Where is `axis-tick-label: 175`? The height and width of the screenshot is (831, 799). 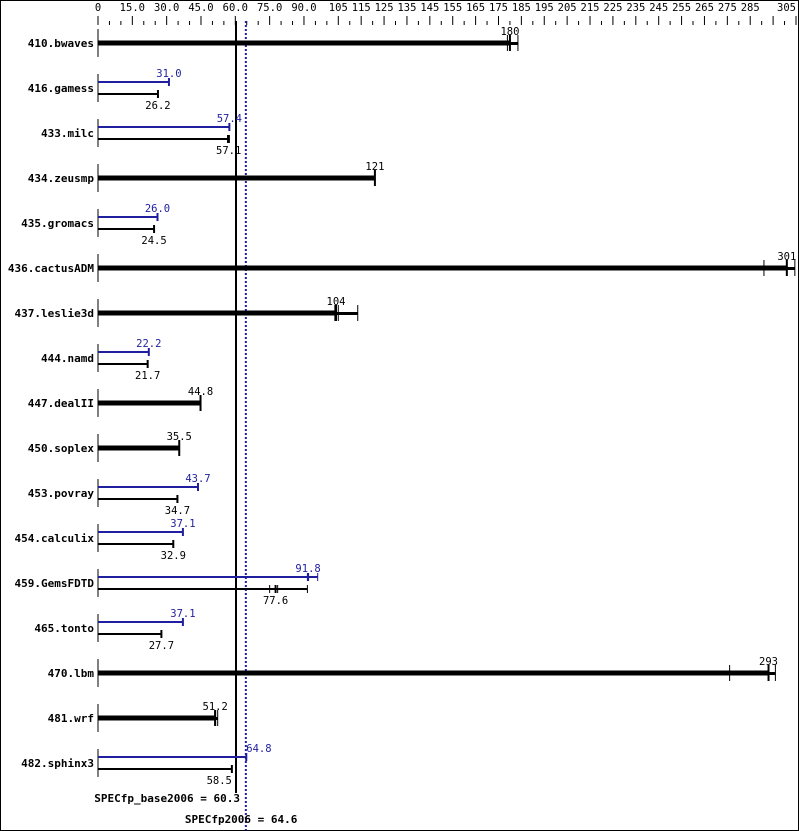
axis-tick-label: 175 is located at coordinates (498, 8).